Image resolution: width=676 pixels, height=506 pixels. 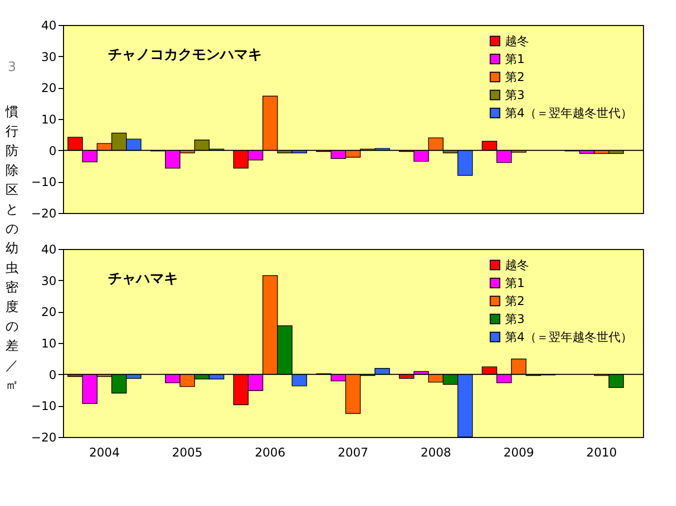 What do you see at coordinates (12, 67) in the screenshot?
I see `text: 3` at bounding box center [12, 67].